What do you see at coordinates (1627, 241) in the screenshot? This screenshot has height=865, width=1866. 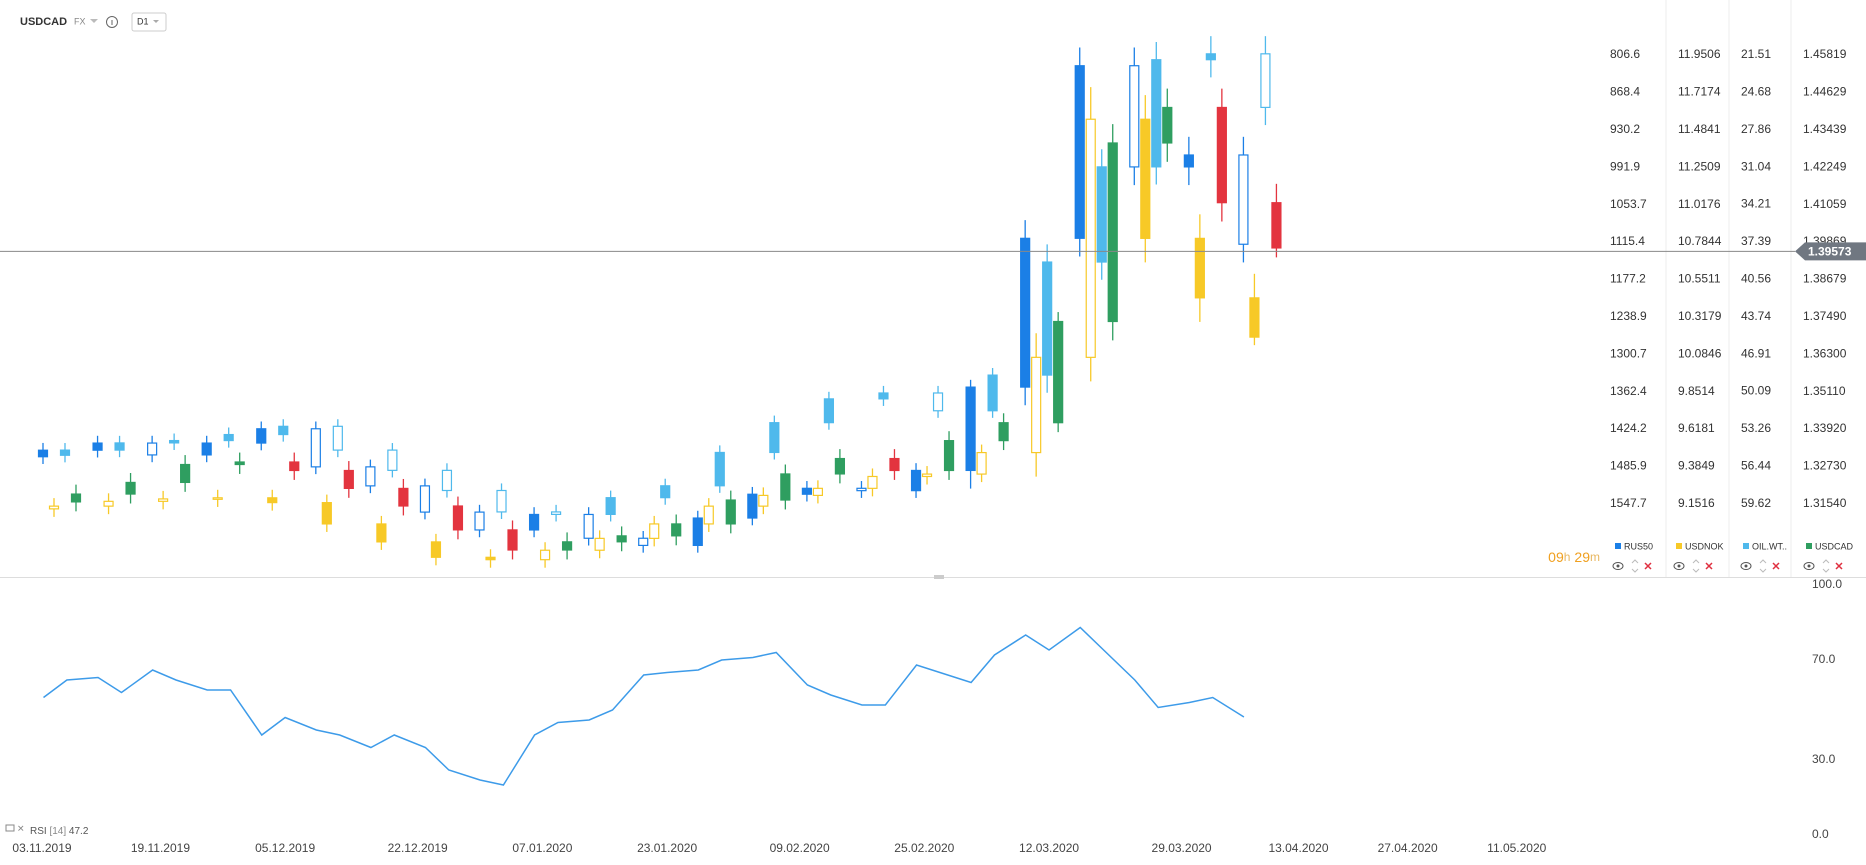 I see `y-tick-label: 1115.4` at bounding box center [1627, 241].